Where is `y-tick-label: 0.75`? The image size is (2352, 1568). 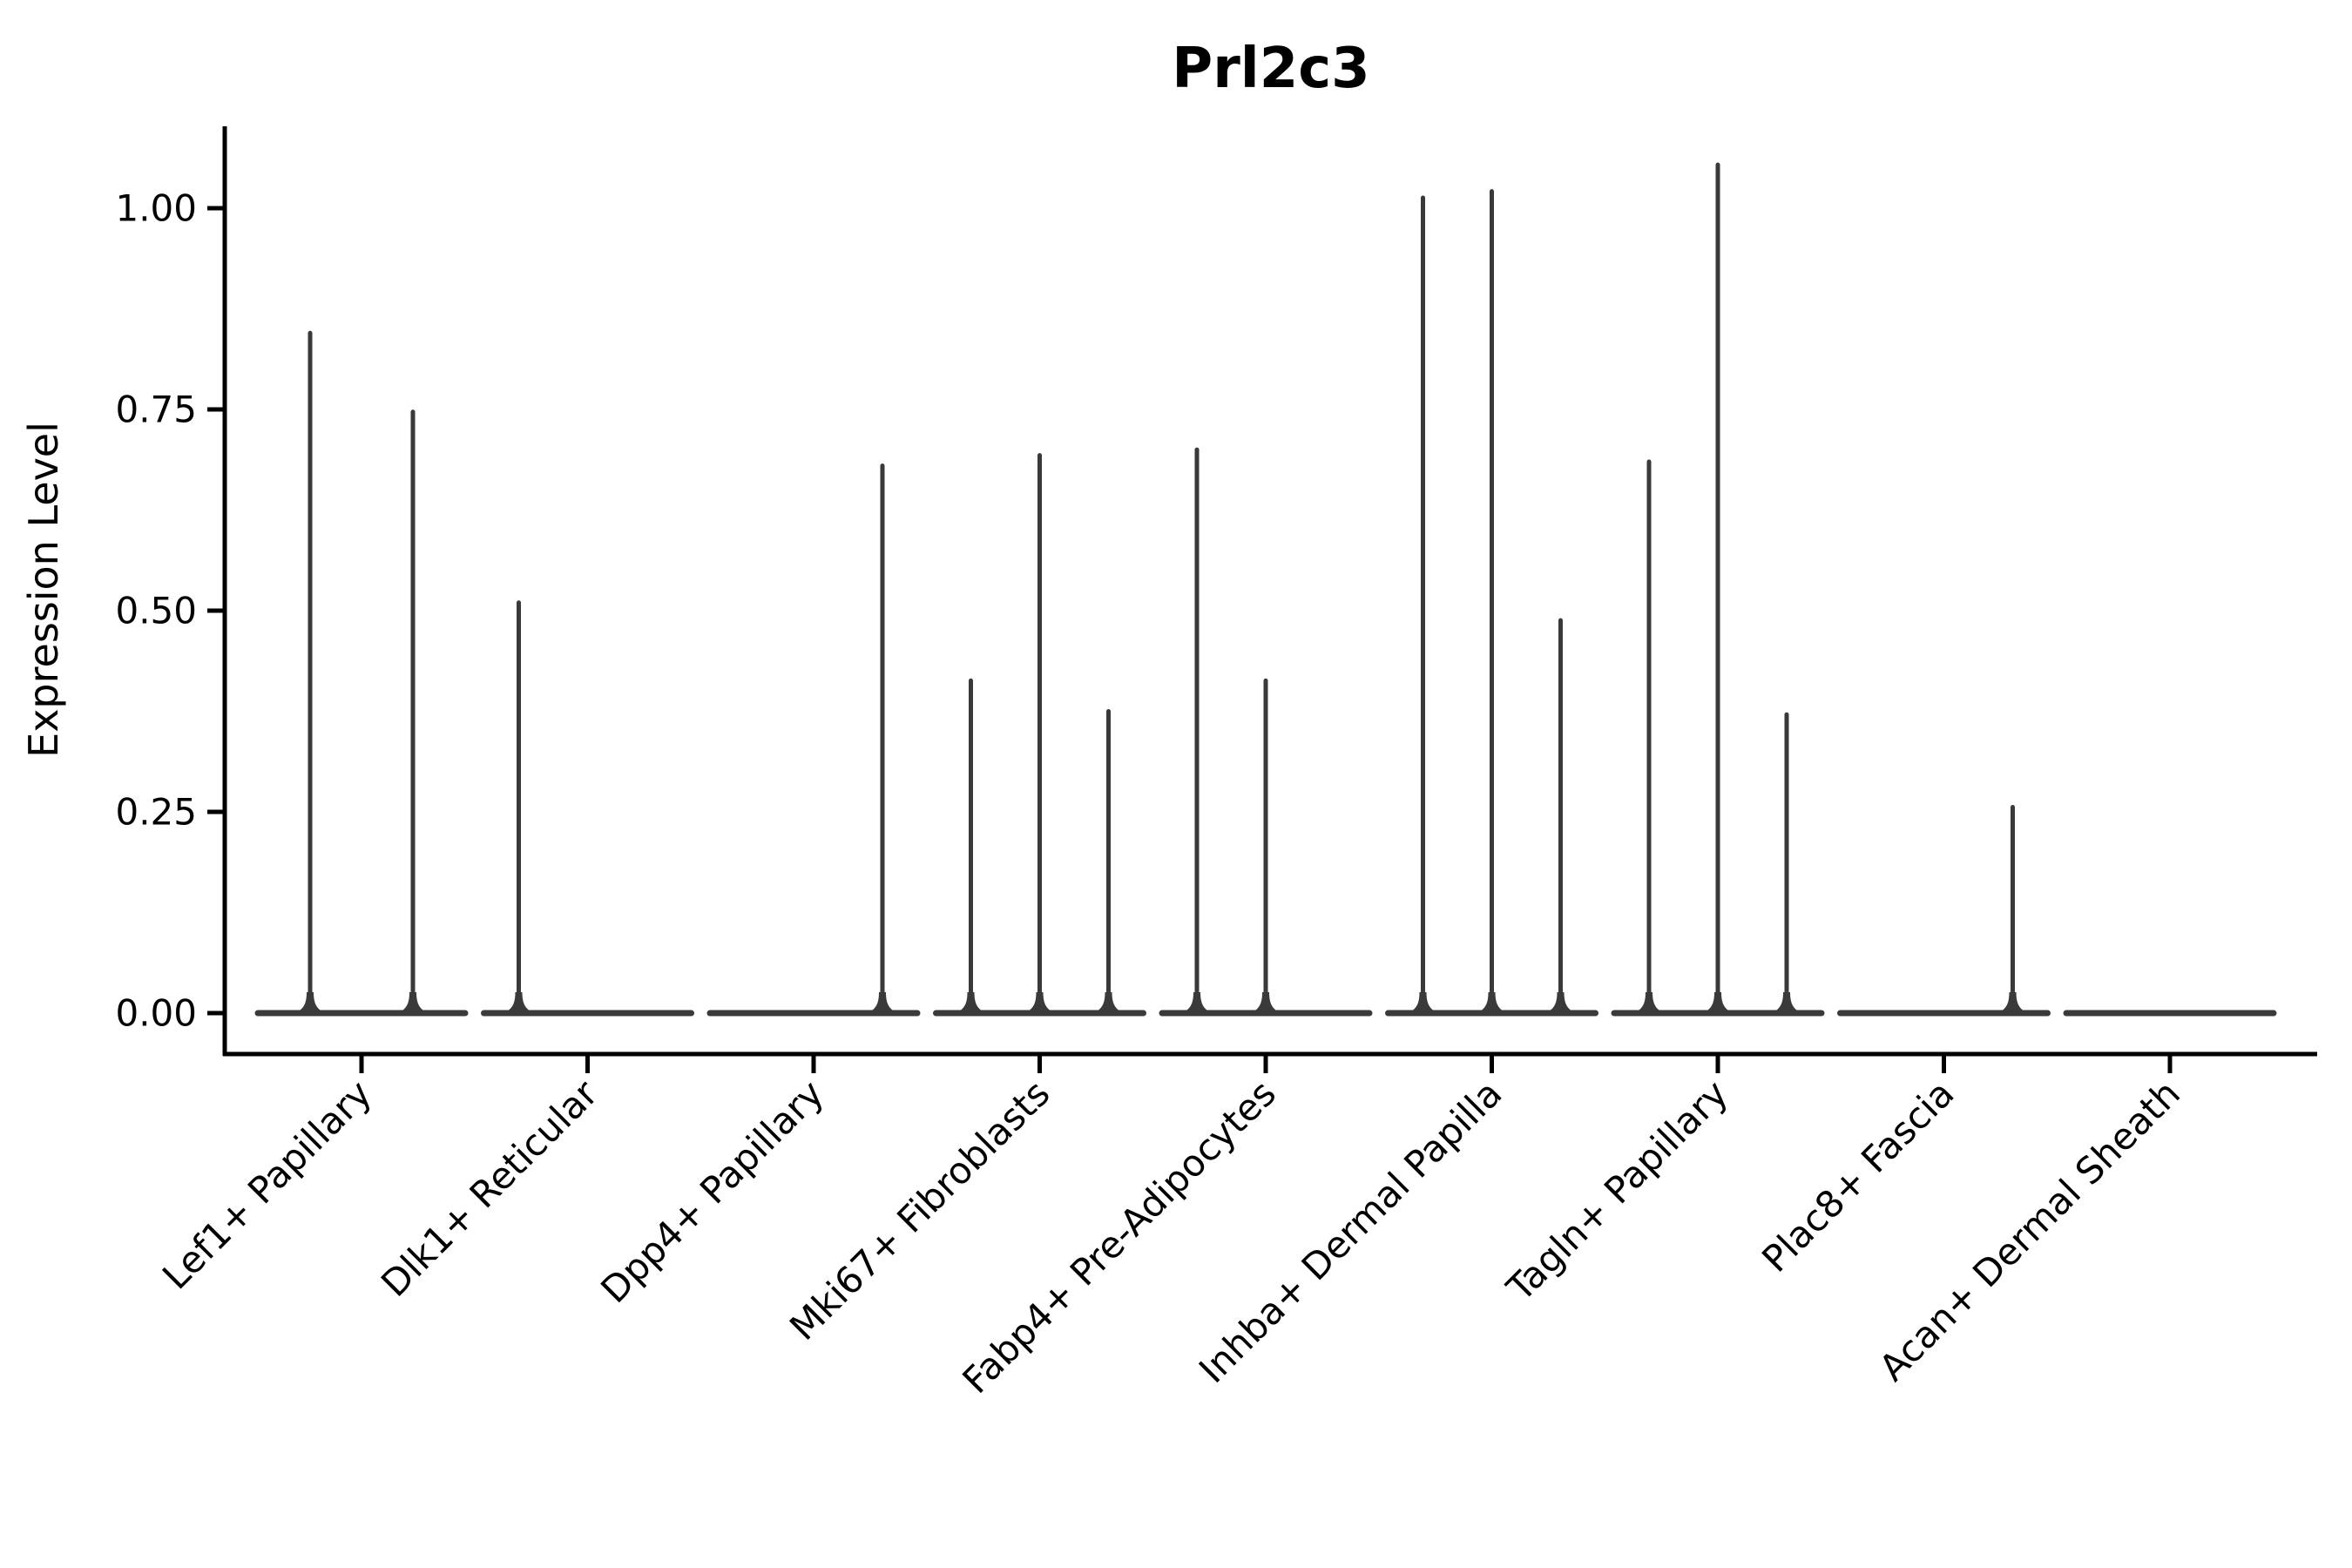
y-tick-label: 0.75 is located at coordinates (156, 410).